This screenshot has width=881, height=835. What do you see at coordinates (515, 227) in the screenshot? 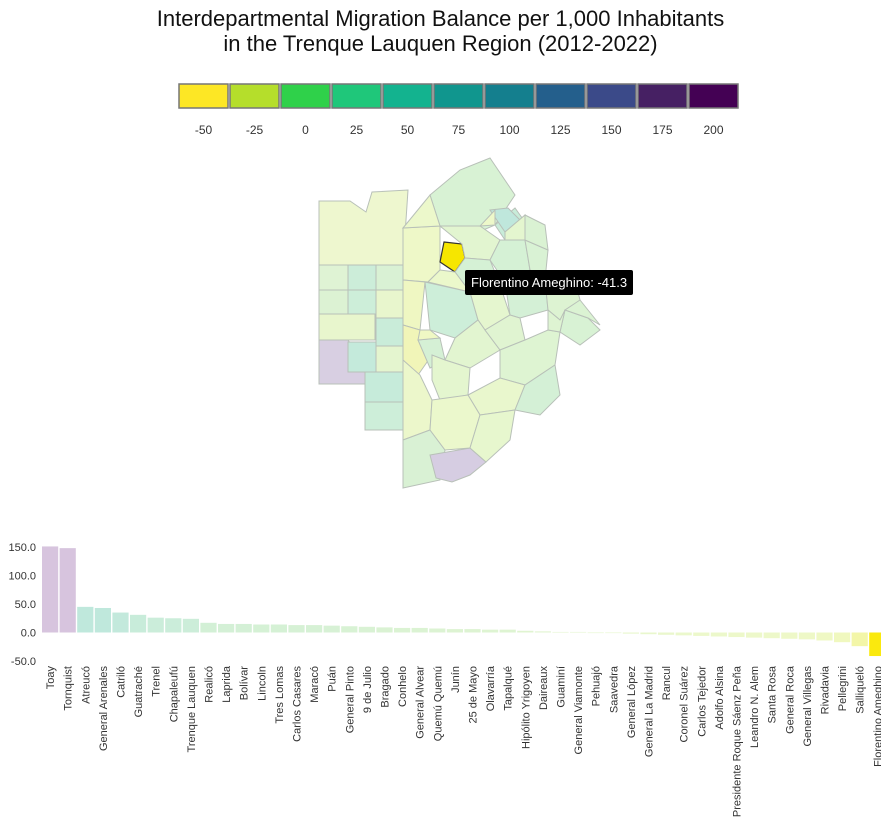
I see `region-general-viamonte` at bounding box center [515, 227].